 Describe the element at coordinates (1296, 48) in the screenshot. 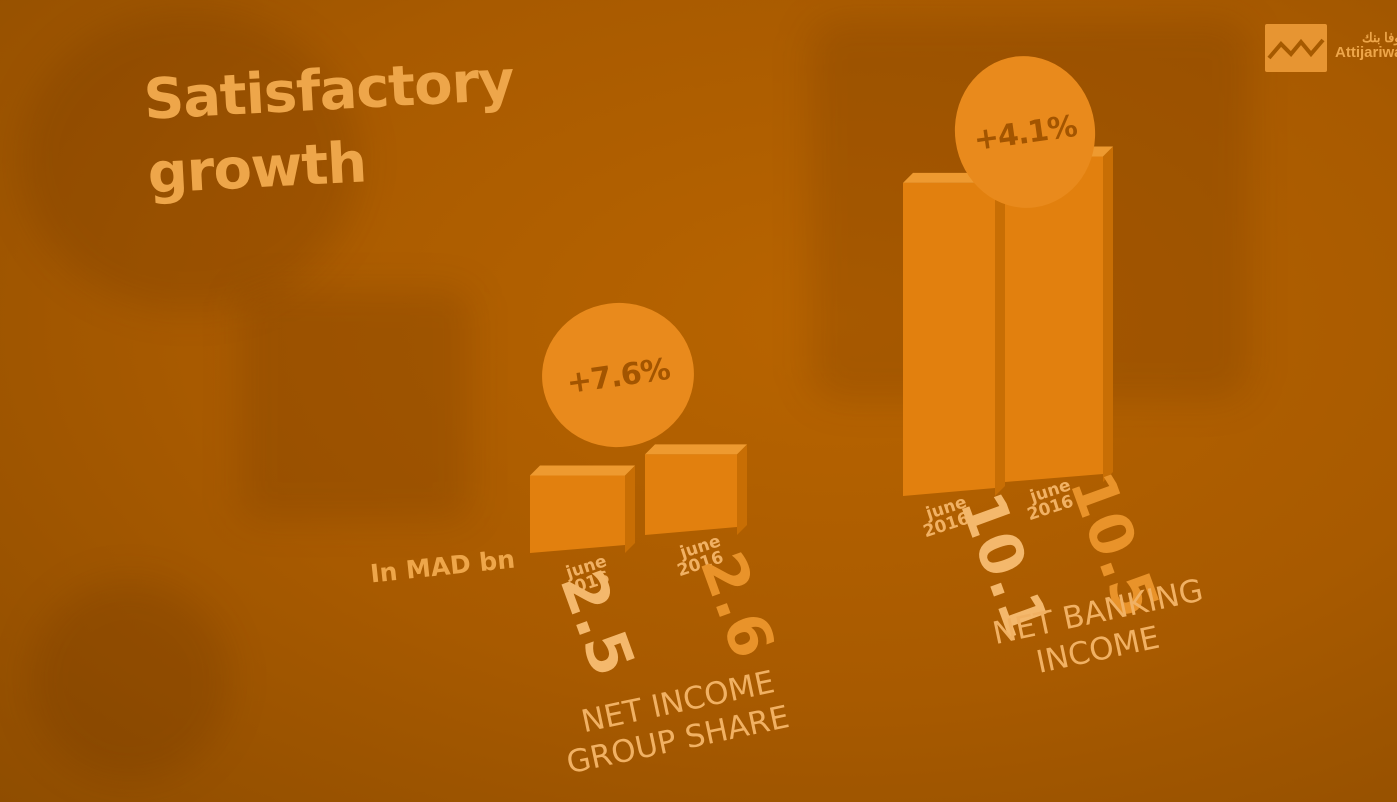

I see `attijariwafa-bank-logo-icon` at that location.